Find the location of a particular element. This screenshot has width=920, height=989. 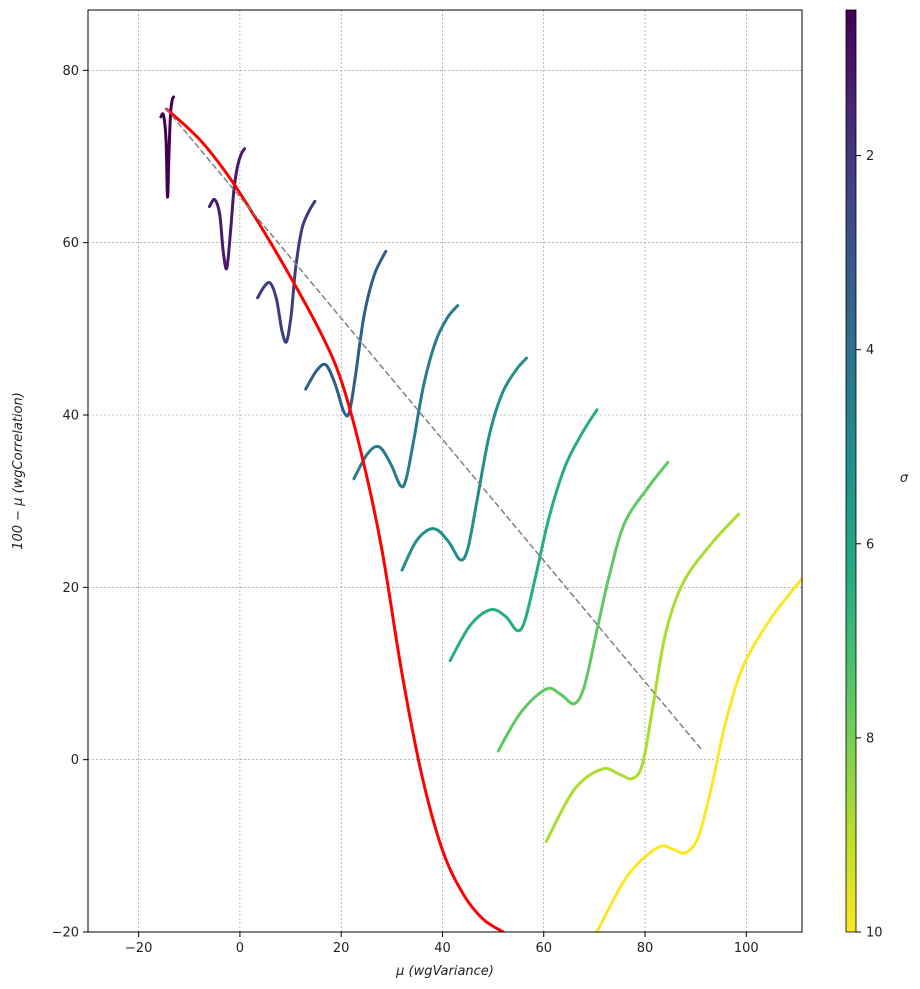

y-tick-label: 20 is located at coordinates (70, 588).